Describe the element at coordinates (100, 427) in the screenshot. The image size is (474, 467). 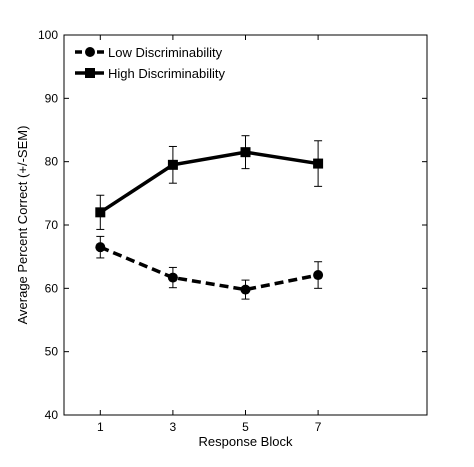
I see `x-tick-label: 1` at that location.